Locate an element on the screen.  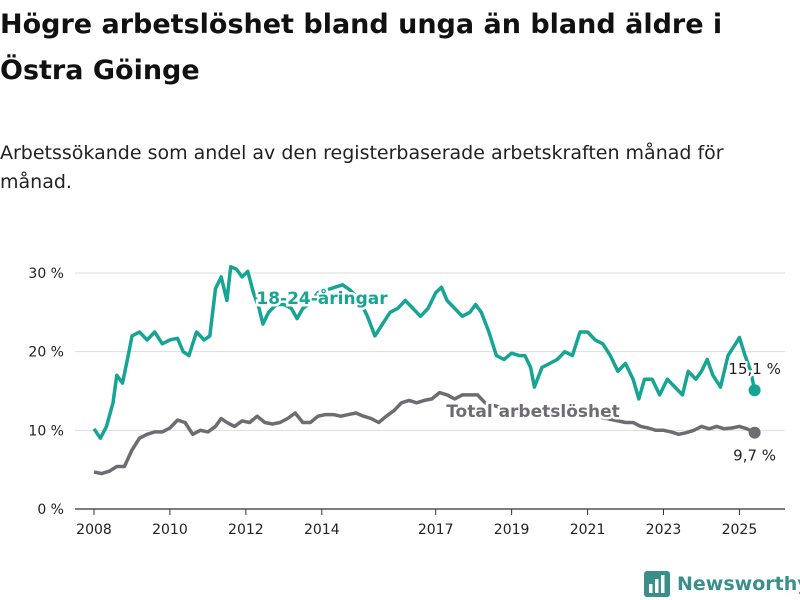
x-tick-label: 2010 is located at coordinates (170, 530).